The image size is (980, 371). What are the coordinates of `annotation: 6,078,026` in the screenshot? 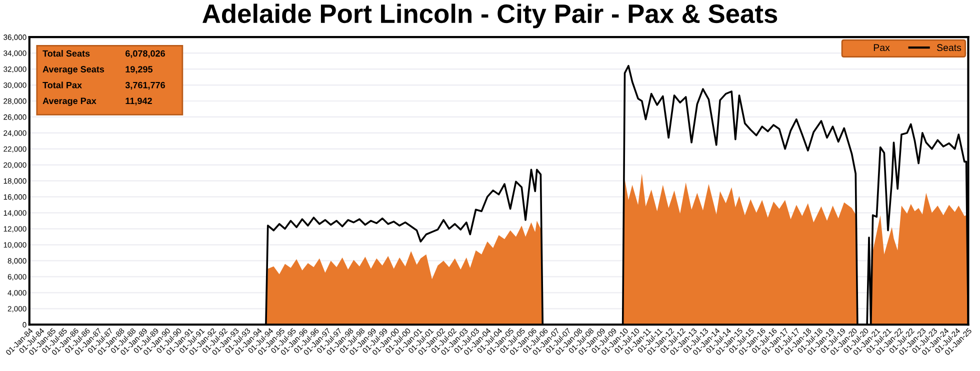 It's located at (145, 54).